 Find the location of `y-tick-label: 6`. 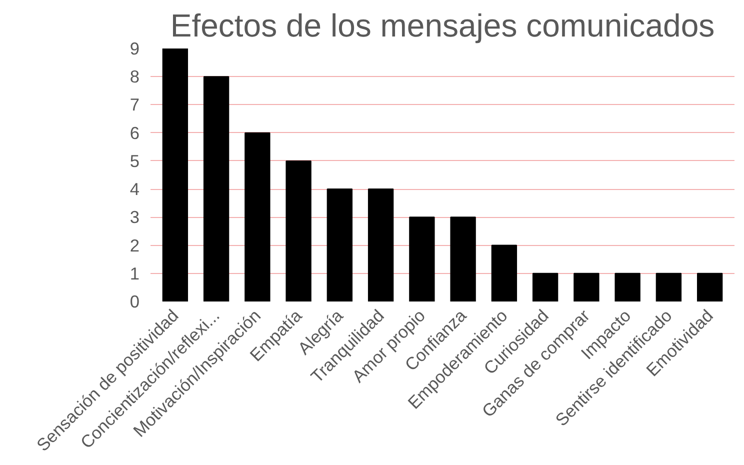

y-tick-label: 6 is located at coordinates (135, 132).